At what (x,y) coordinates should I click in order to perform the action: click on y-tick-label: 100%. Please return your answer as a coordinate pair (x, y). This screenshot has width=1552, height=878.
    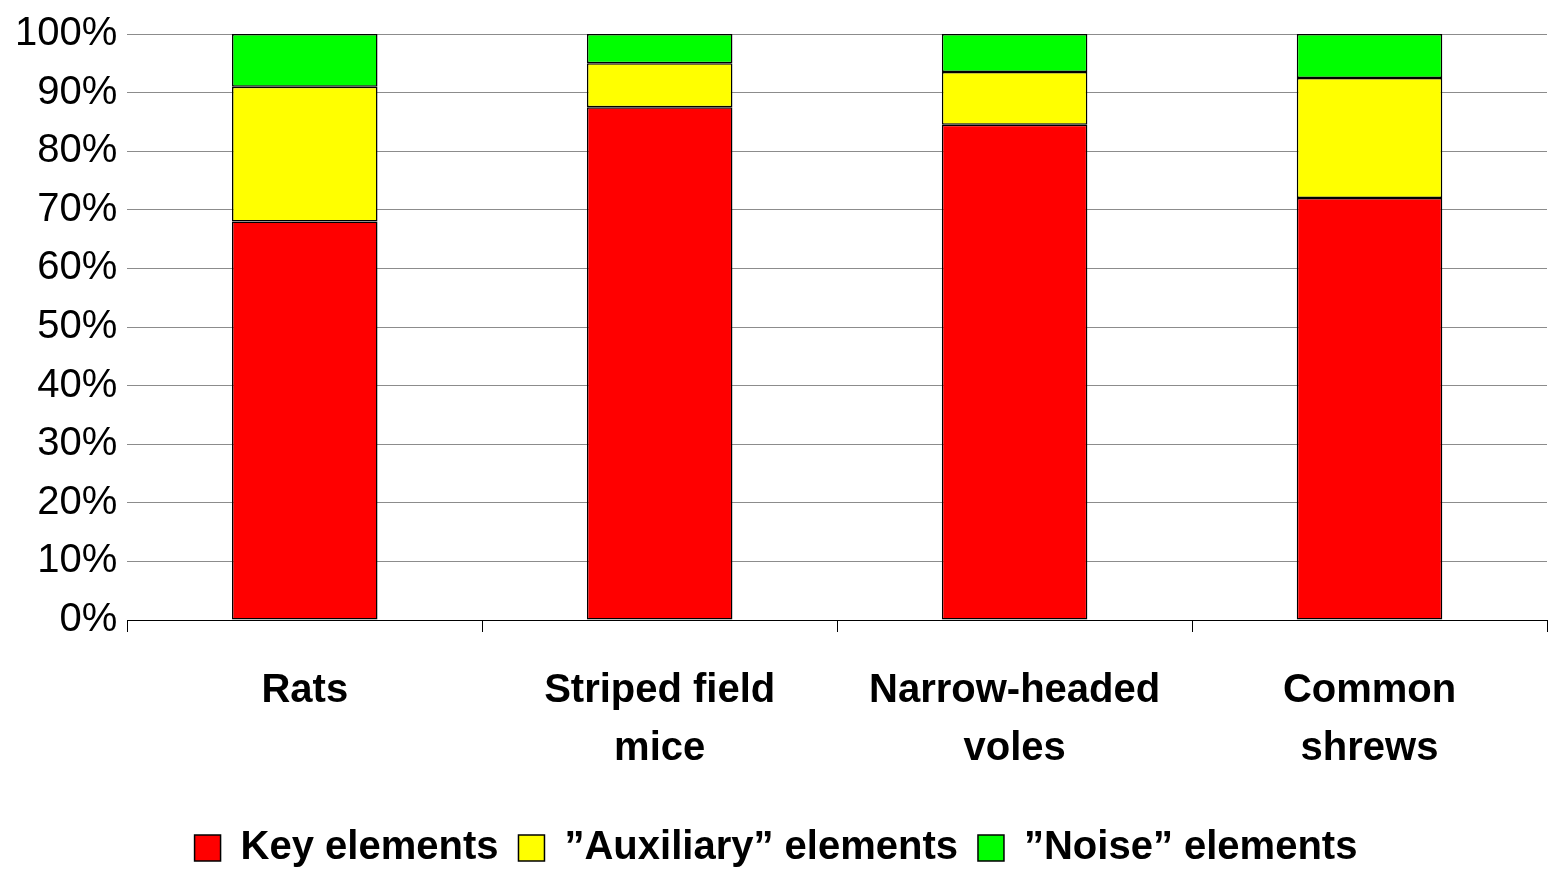
    Looking at the image, I should click on (66, 31).